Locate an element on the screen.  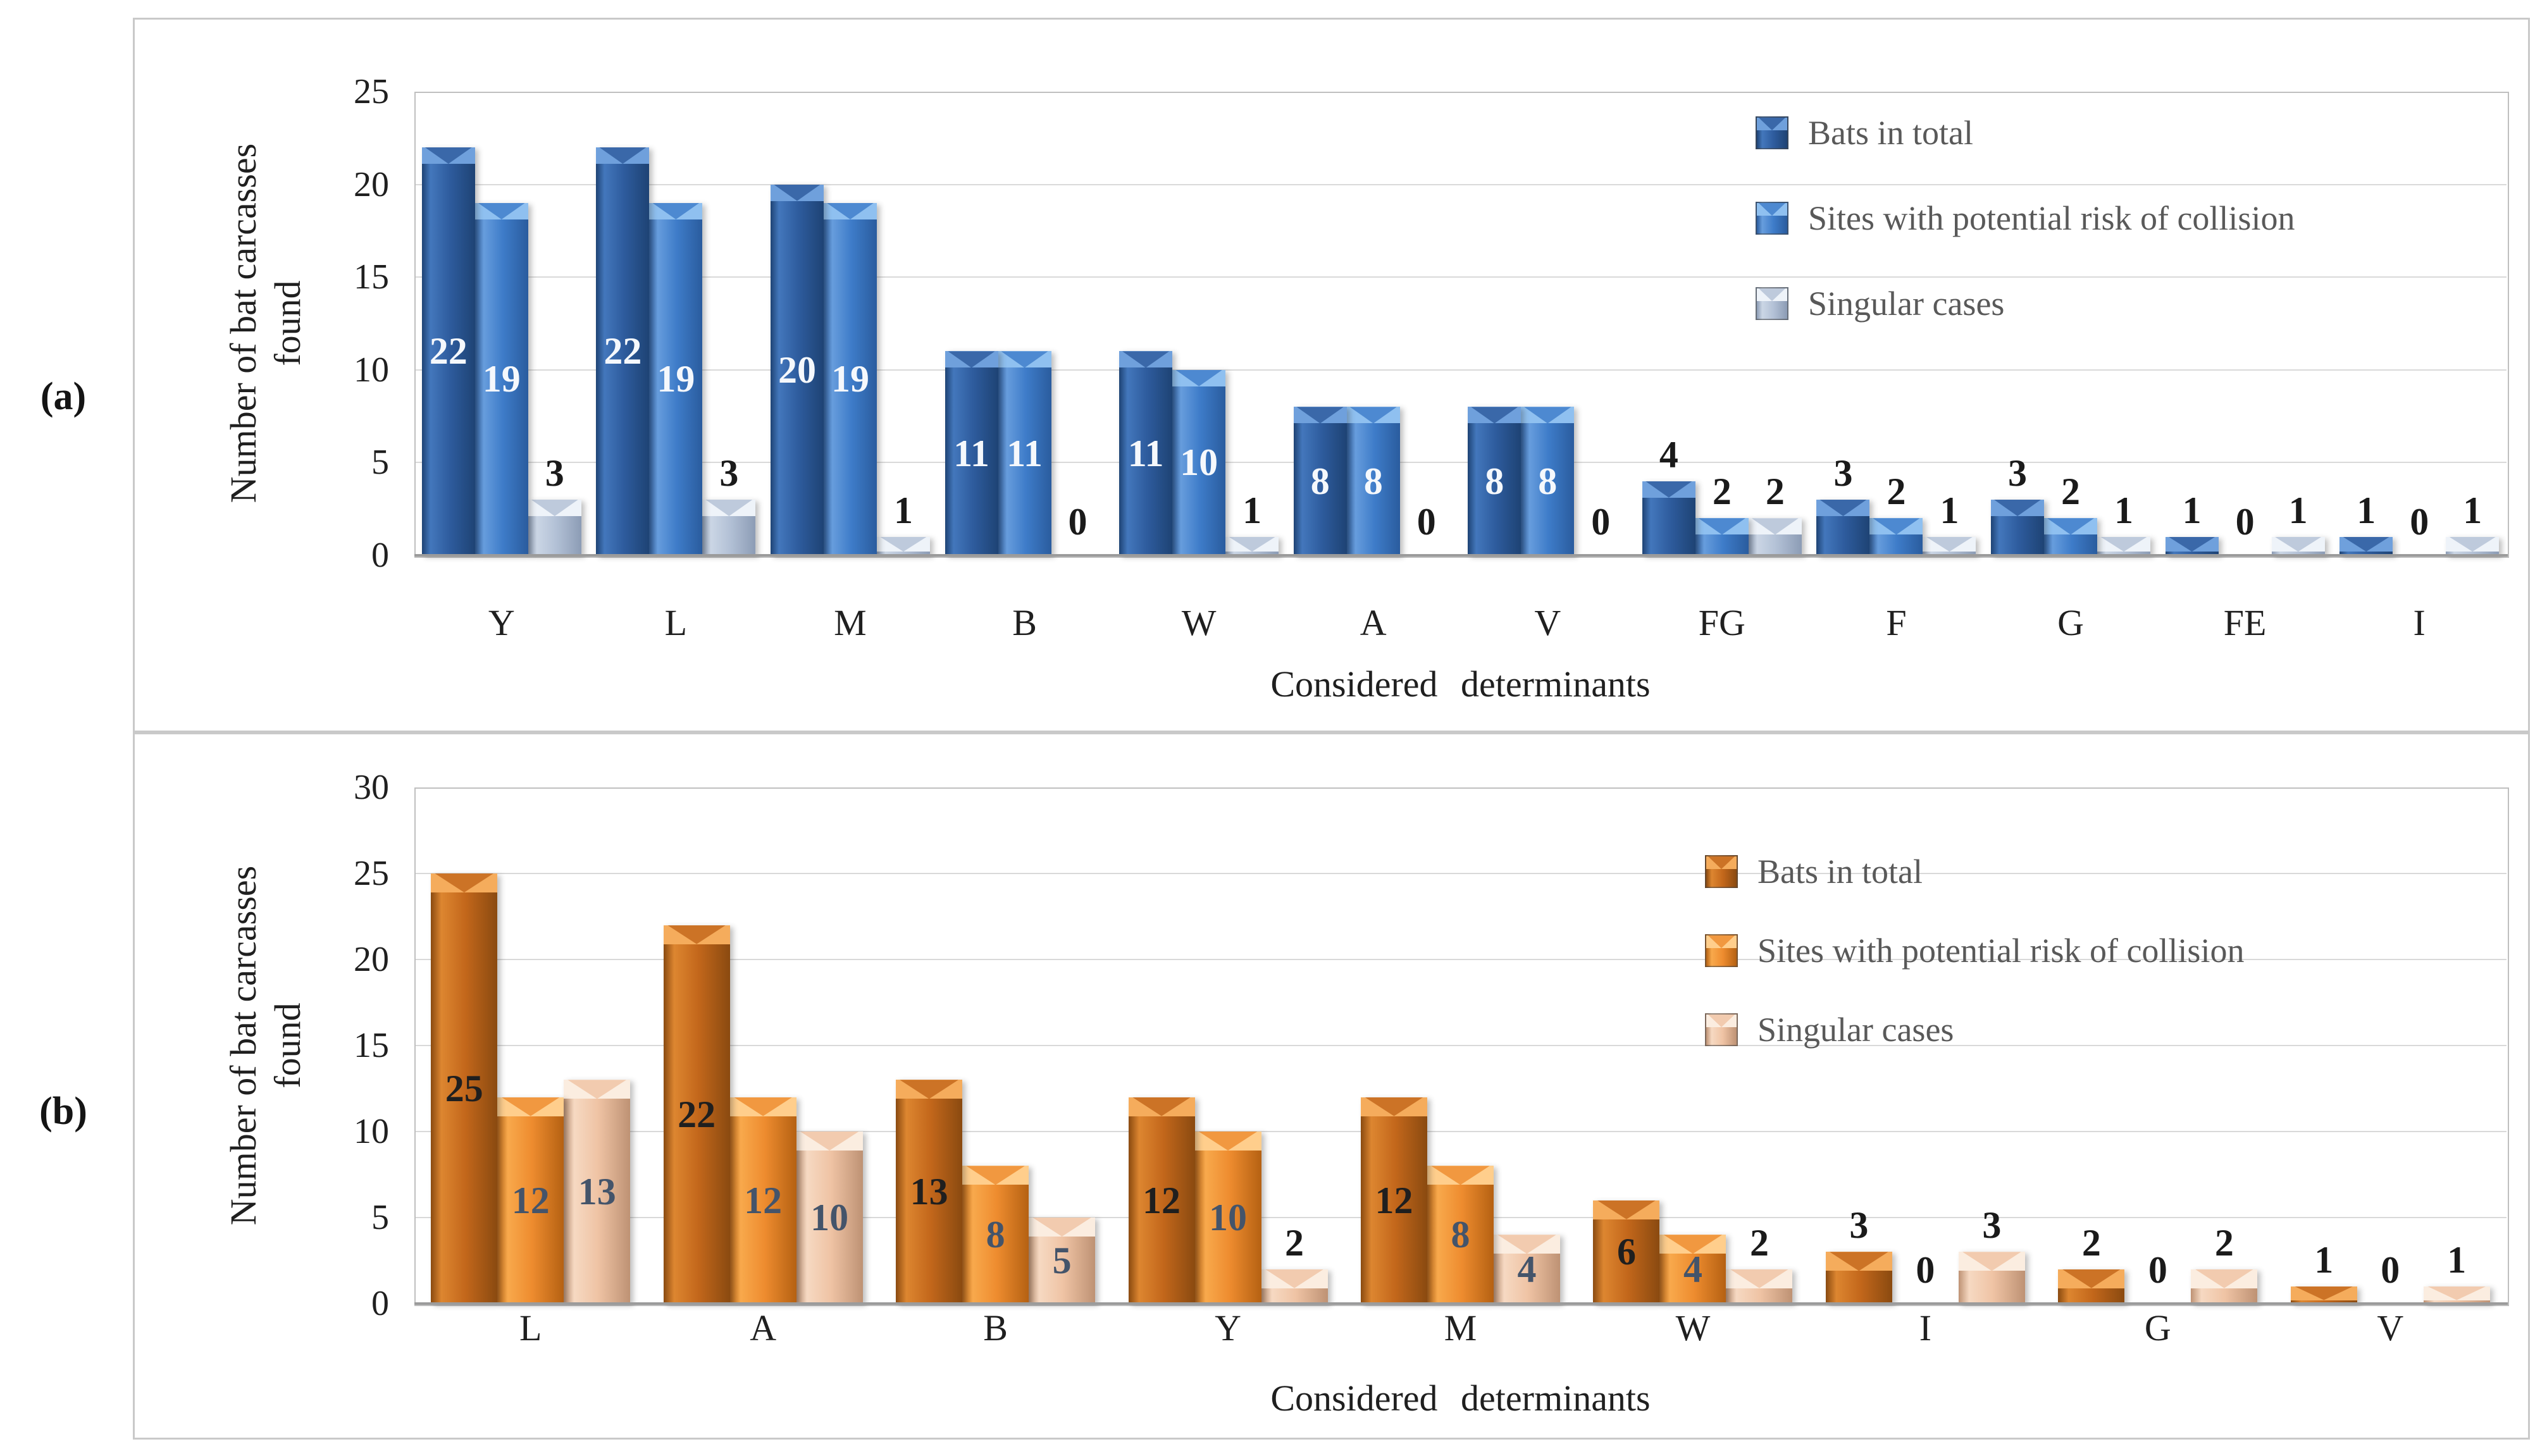
data-label-a-V-s1: 8 is located at coordinates (1494, 481).